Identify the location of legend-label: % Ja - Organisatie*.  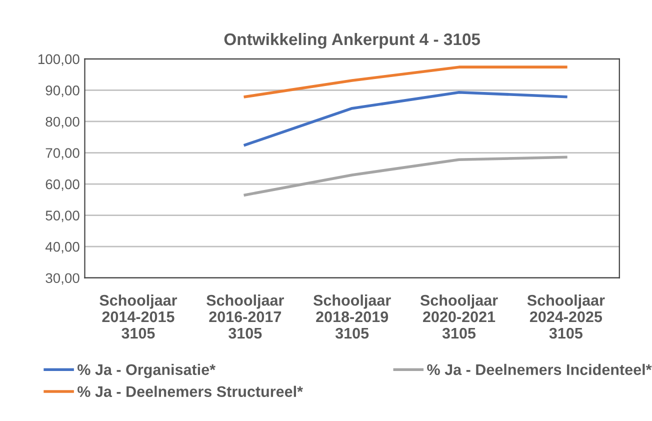
(147, 371).